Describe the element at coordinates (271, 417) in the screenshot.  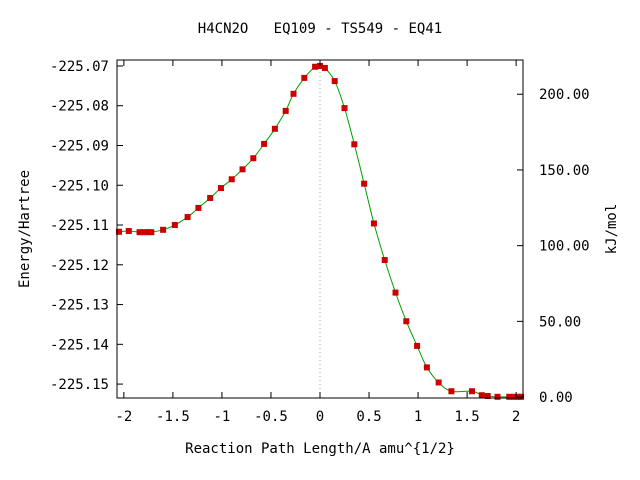
I see `x-tick-label: -0.5` at that location.